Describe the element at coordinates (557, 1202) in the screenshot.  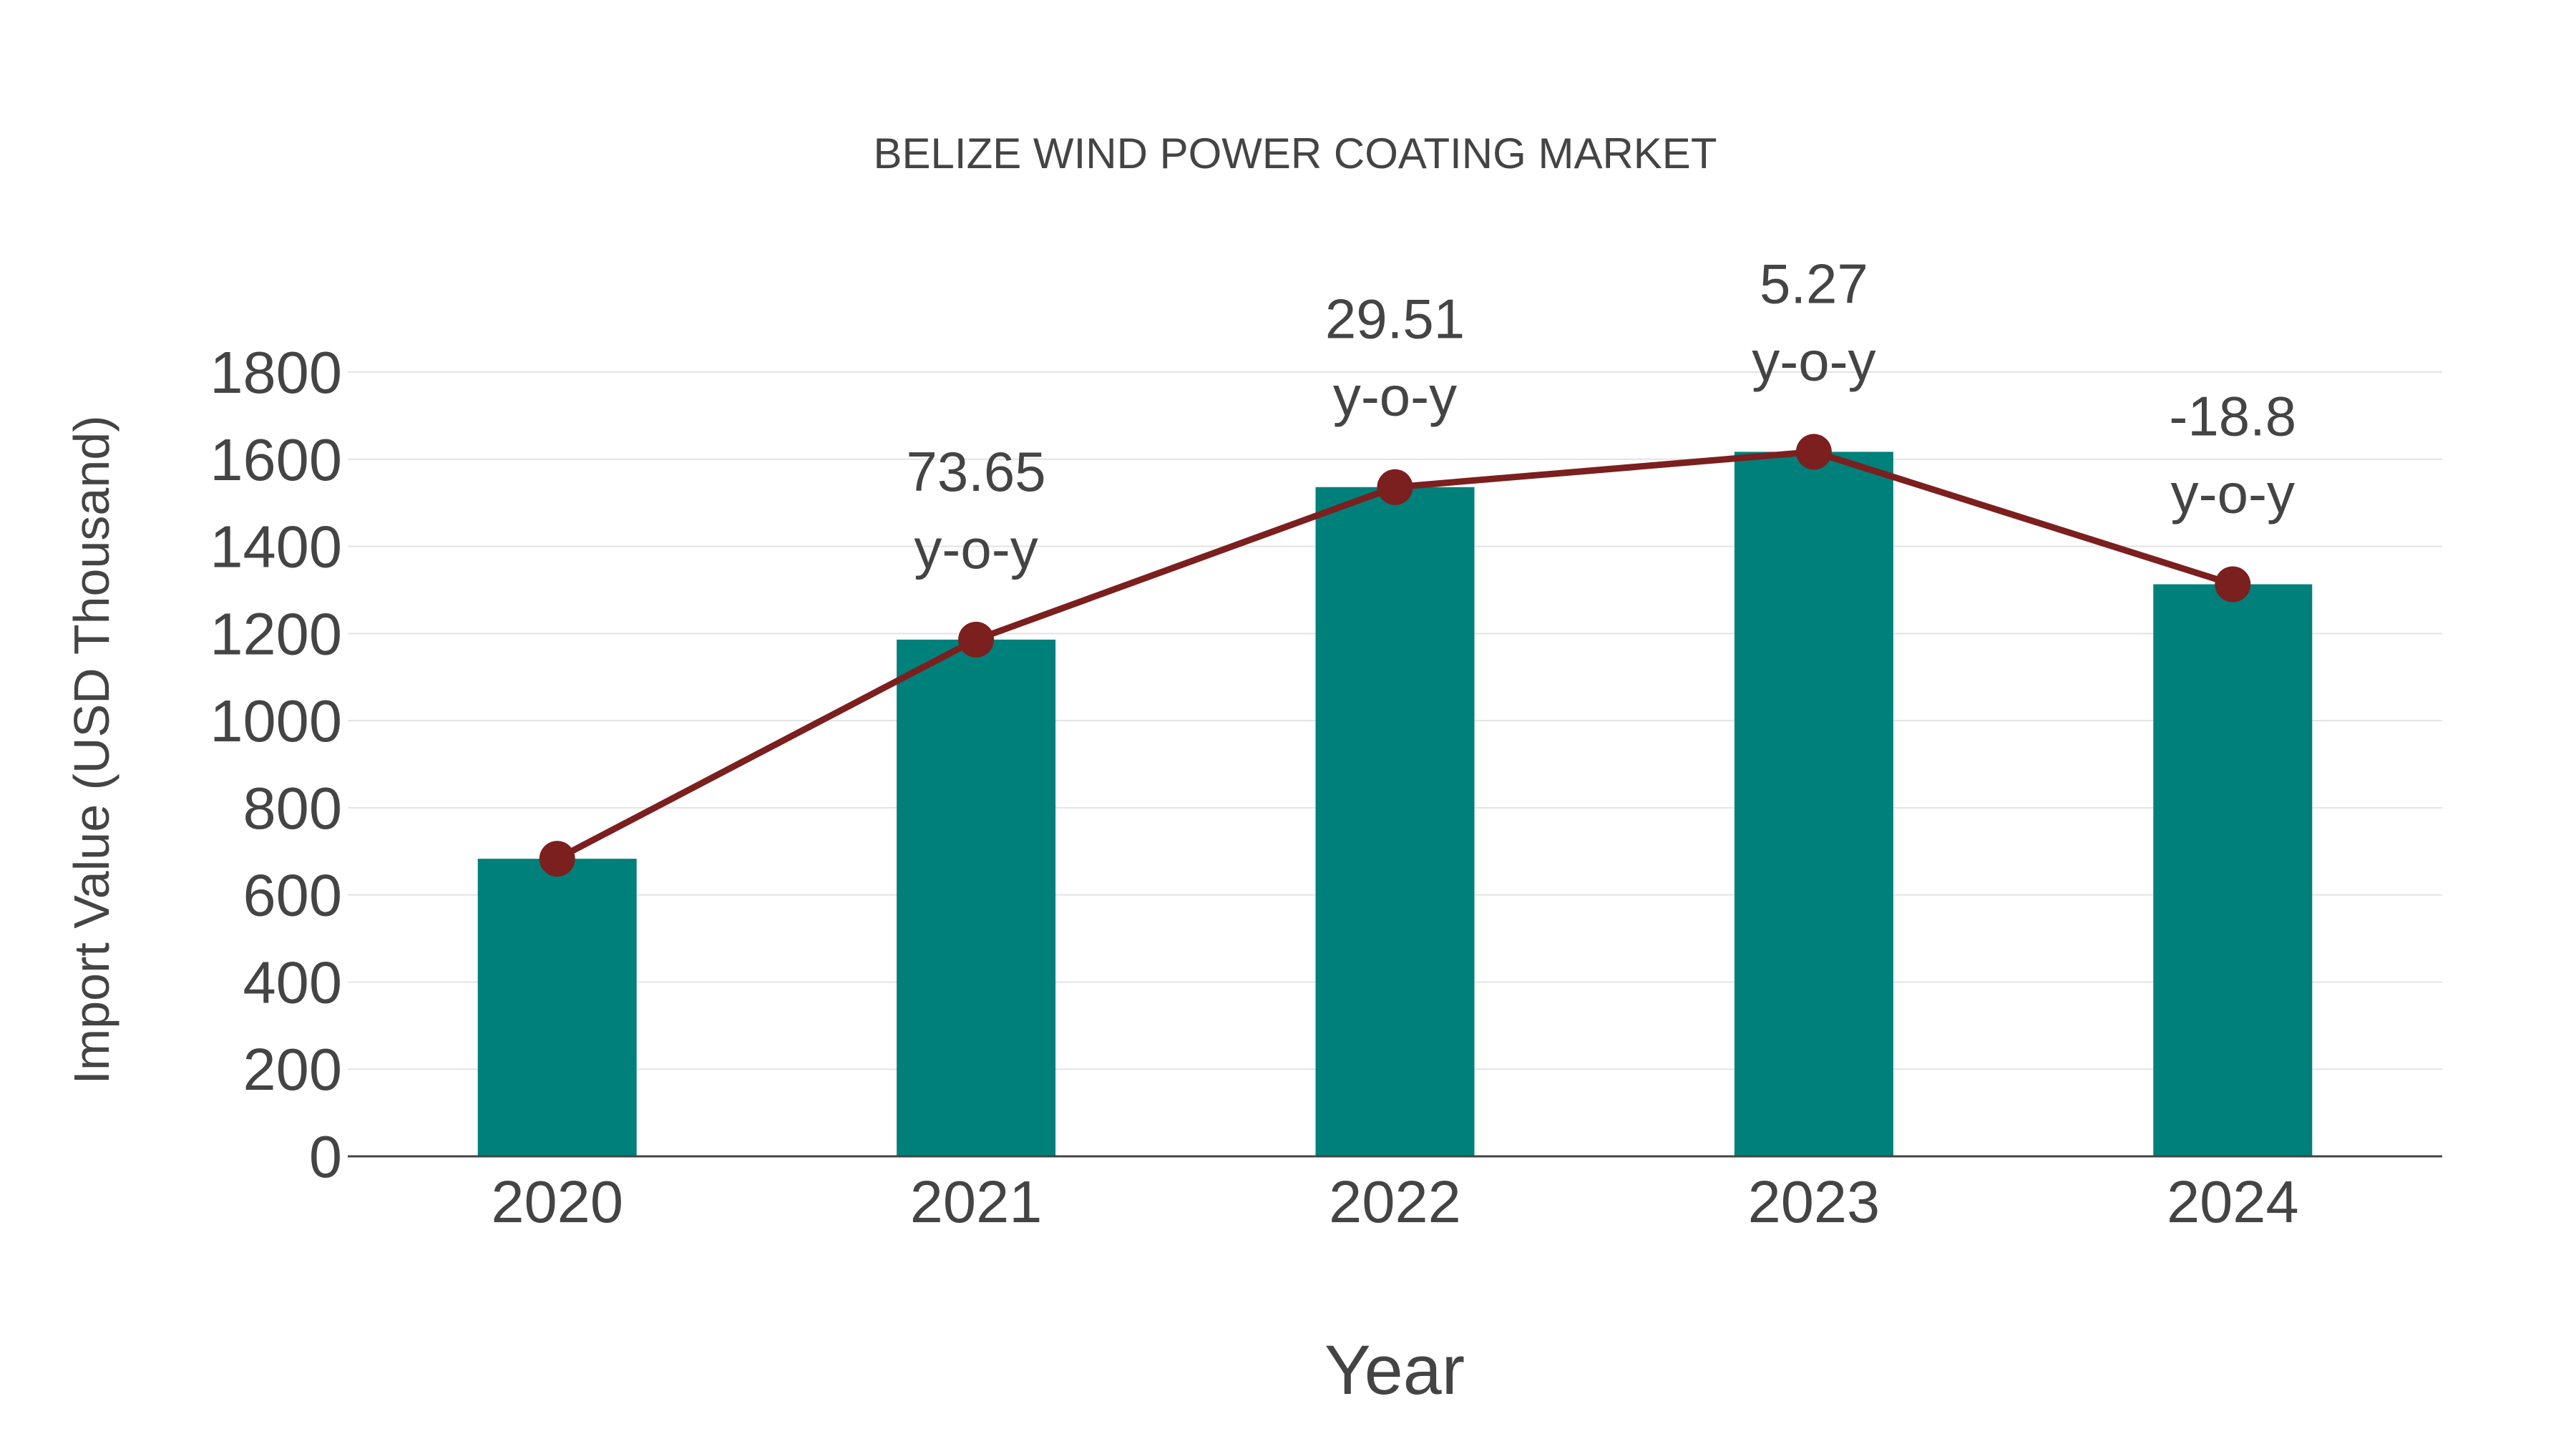
I see `x-tick-label: 2020` at that location.